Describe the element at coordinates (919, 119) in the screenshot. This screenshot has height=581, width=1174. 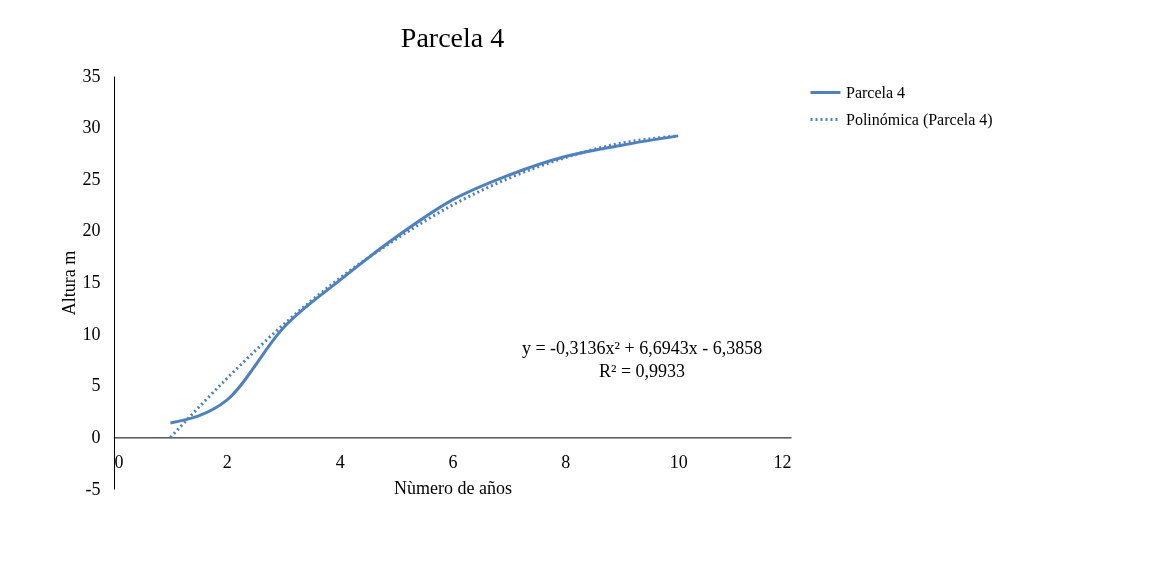
I see `legend-label: Polinómica (Parcela 4)` at that location.